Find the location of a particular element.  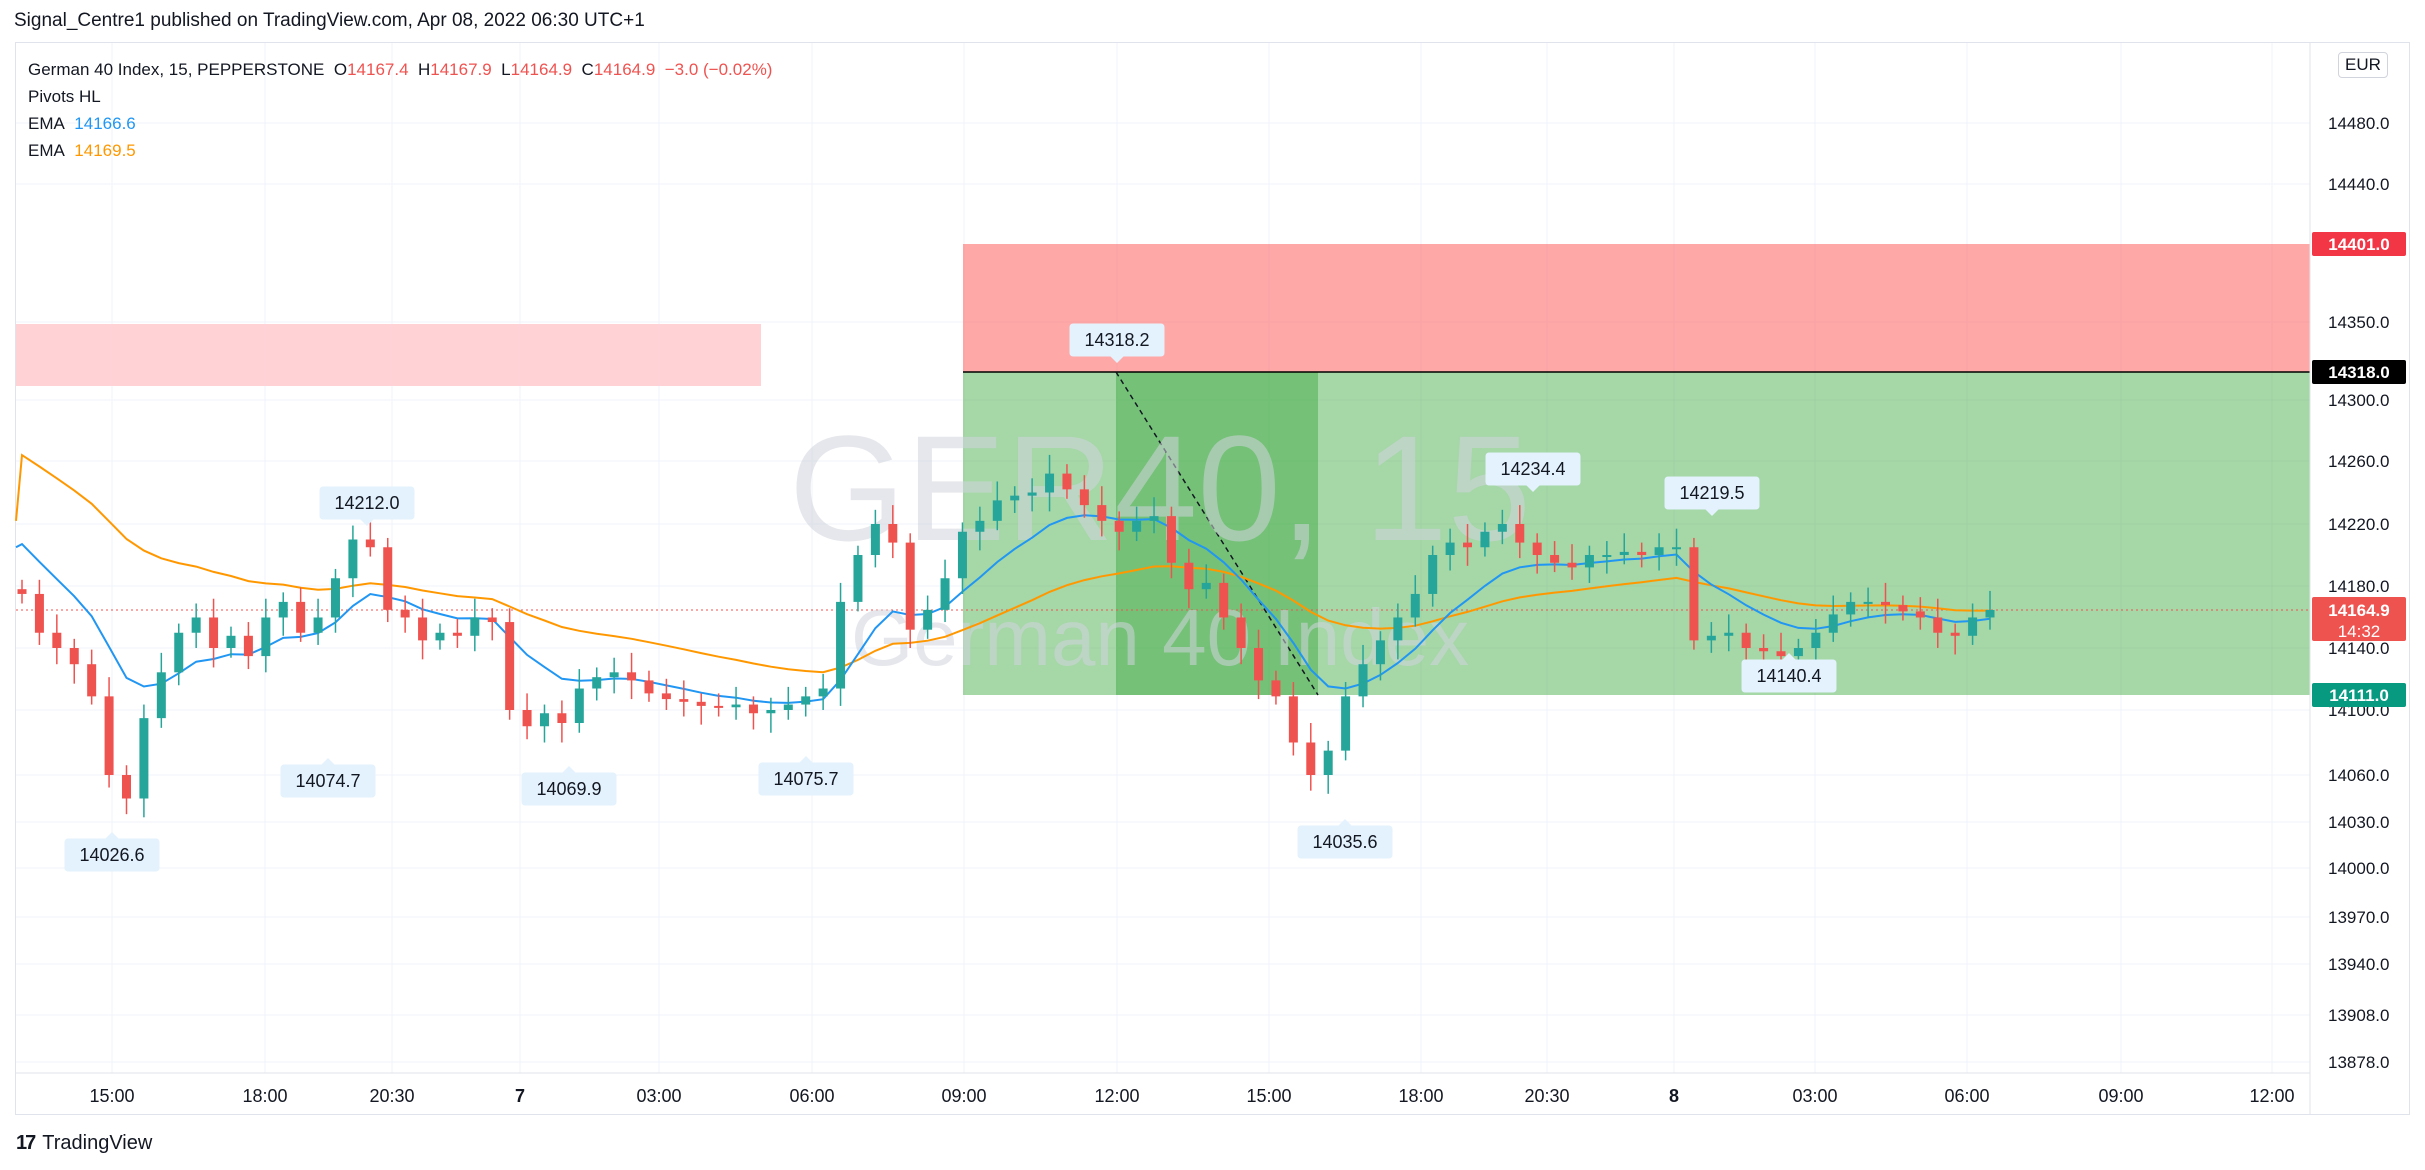

legend-ema-fast: EMA 14166.6 is located at coordinates (400, 123).